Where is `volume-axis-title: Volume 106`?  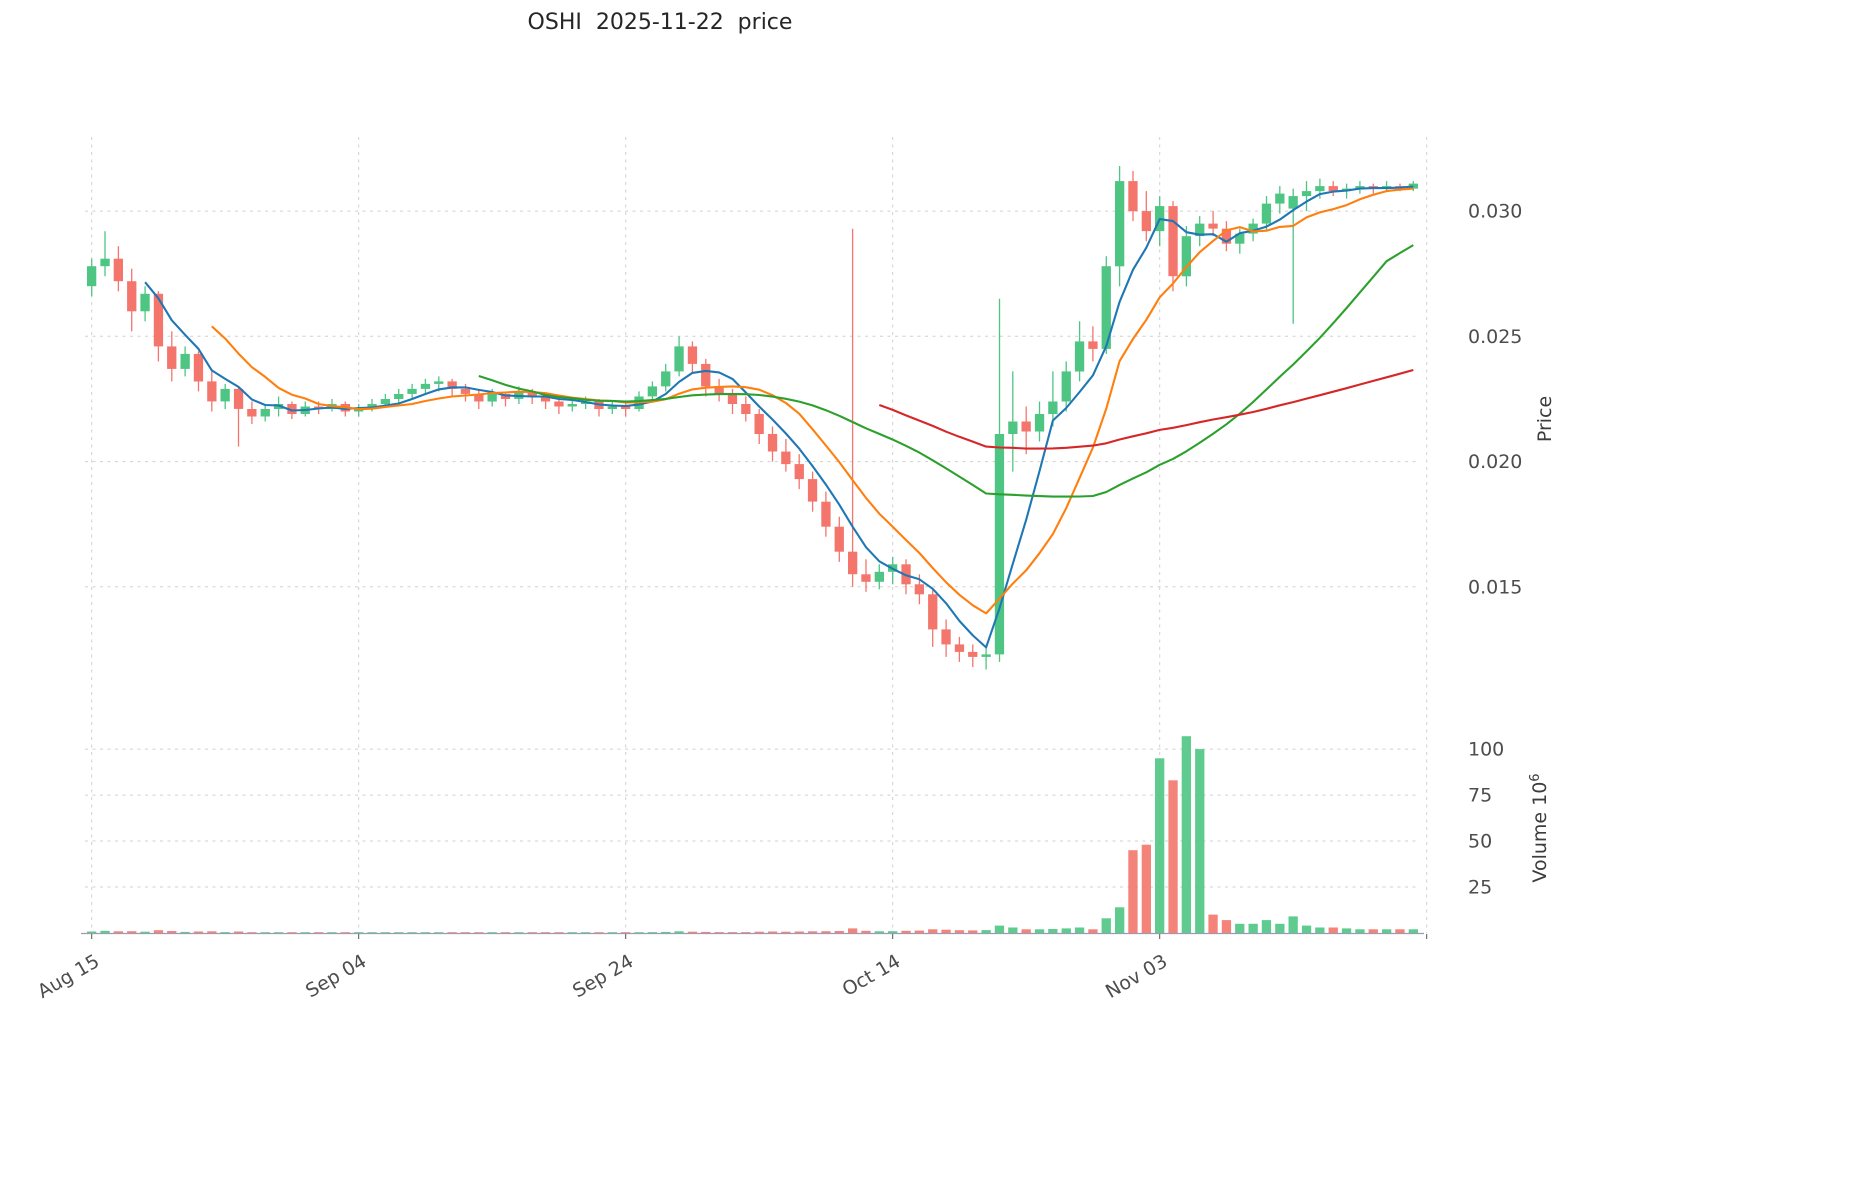 volume-axis-title: Volume 106 is located at coordinates (1539, 827).